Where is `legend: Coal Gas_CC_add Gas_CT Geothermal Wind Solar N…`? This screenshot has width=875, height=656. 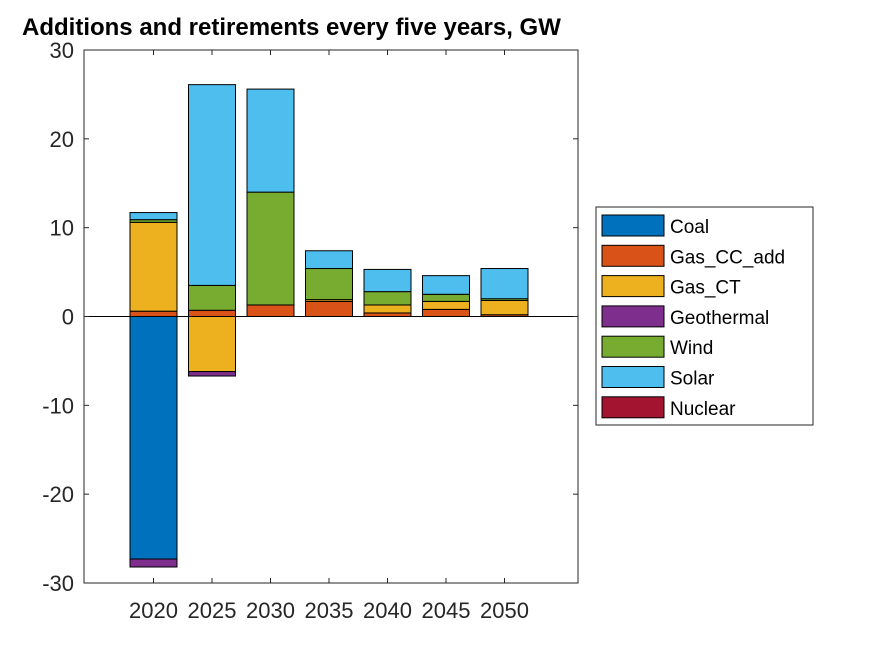
legend: Coal Gas_CC_add Gas_CT Geothermal Wind Solar N… is located at coordinates (704, 316).